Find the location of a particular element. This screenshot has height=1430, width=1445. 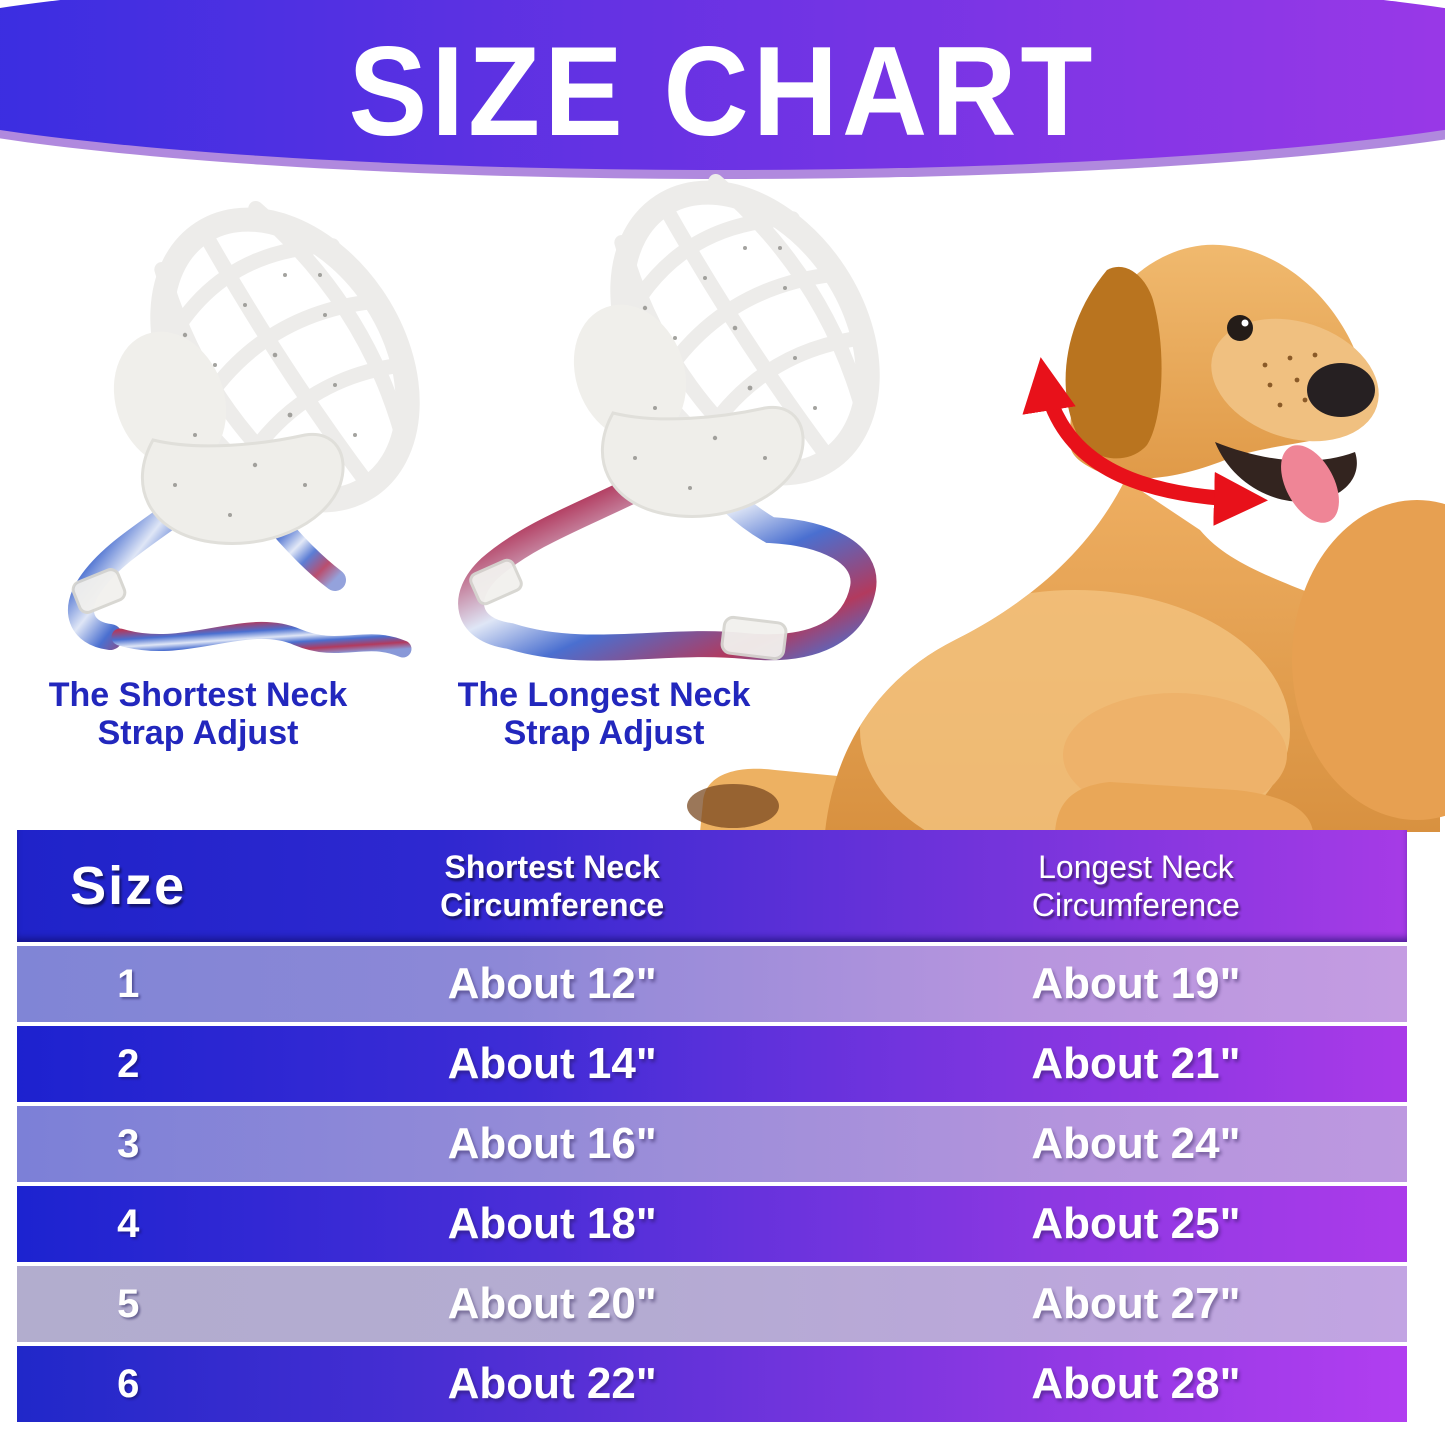

dog-near-paw is located at coordinates (1184, 807).